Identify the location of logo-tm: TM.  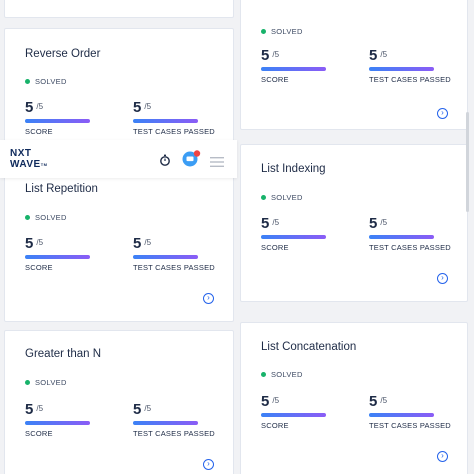
(44, 164).